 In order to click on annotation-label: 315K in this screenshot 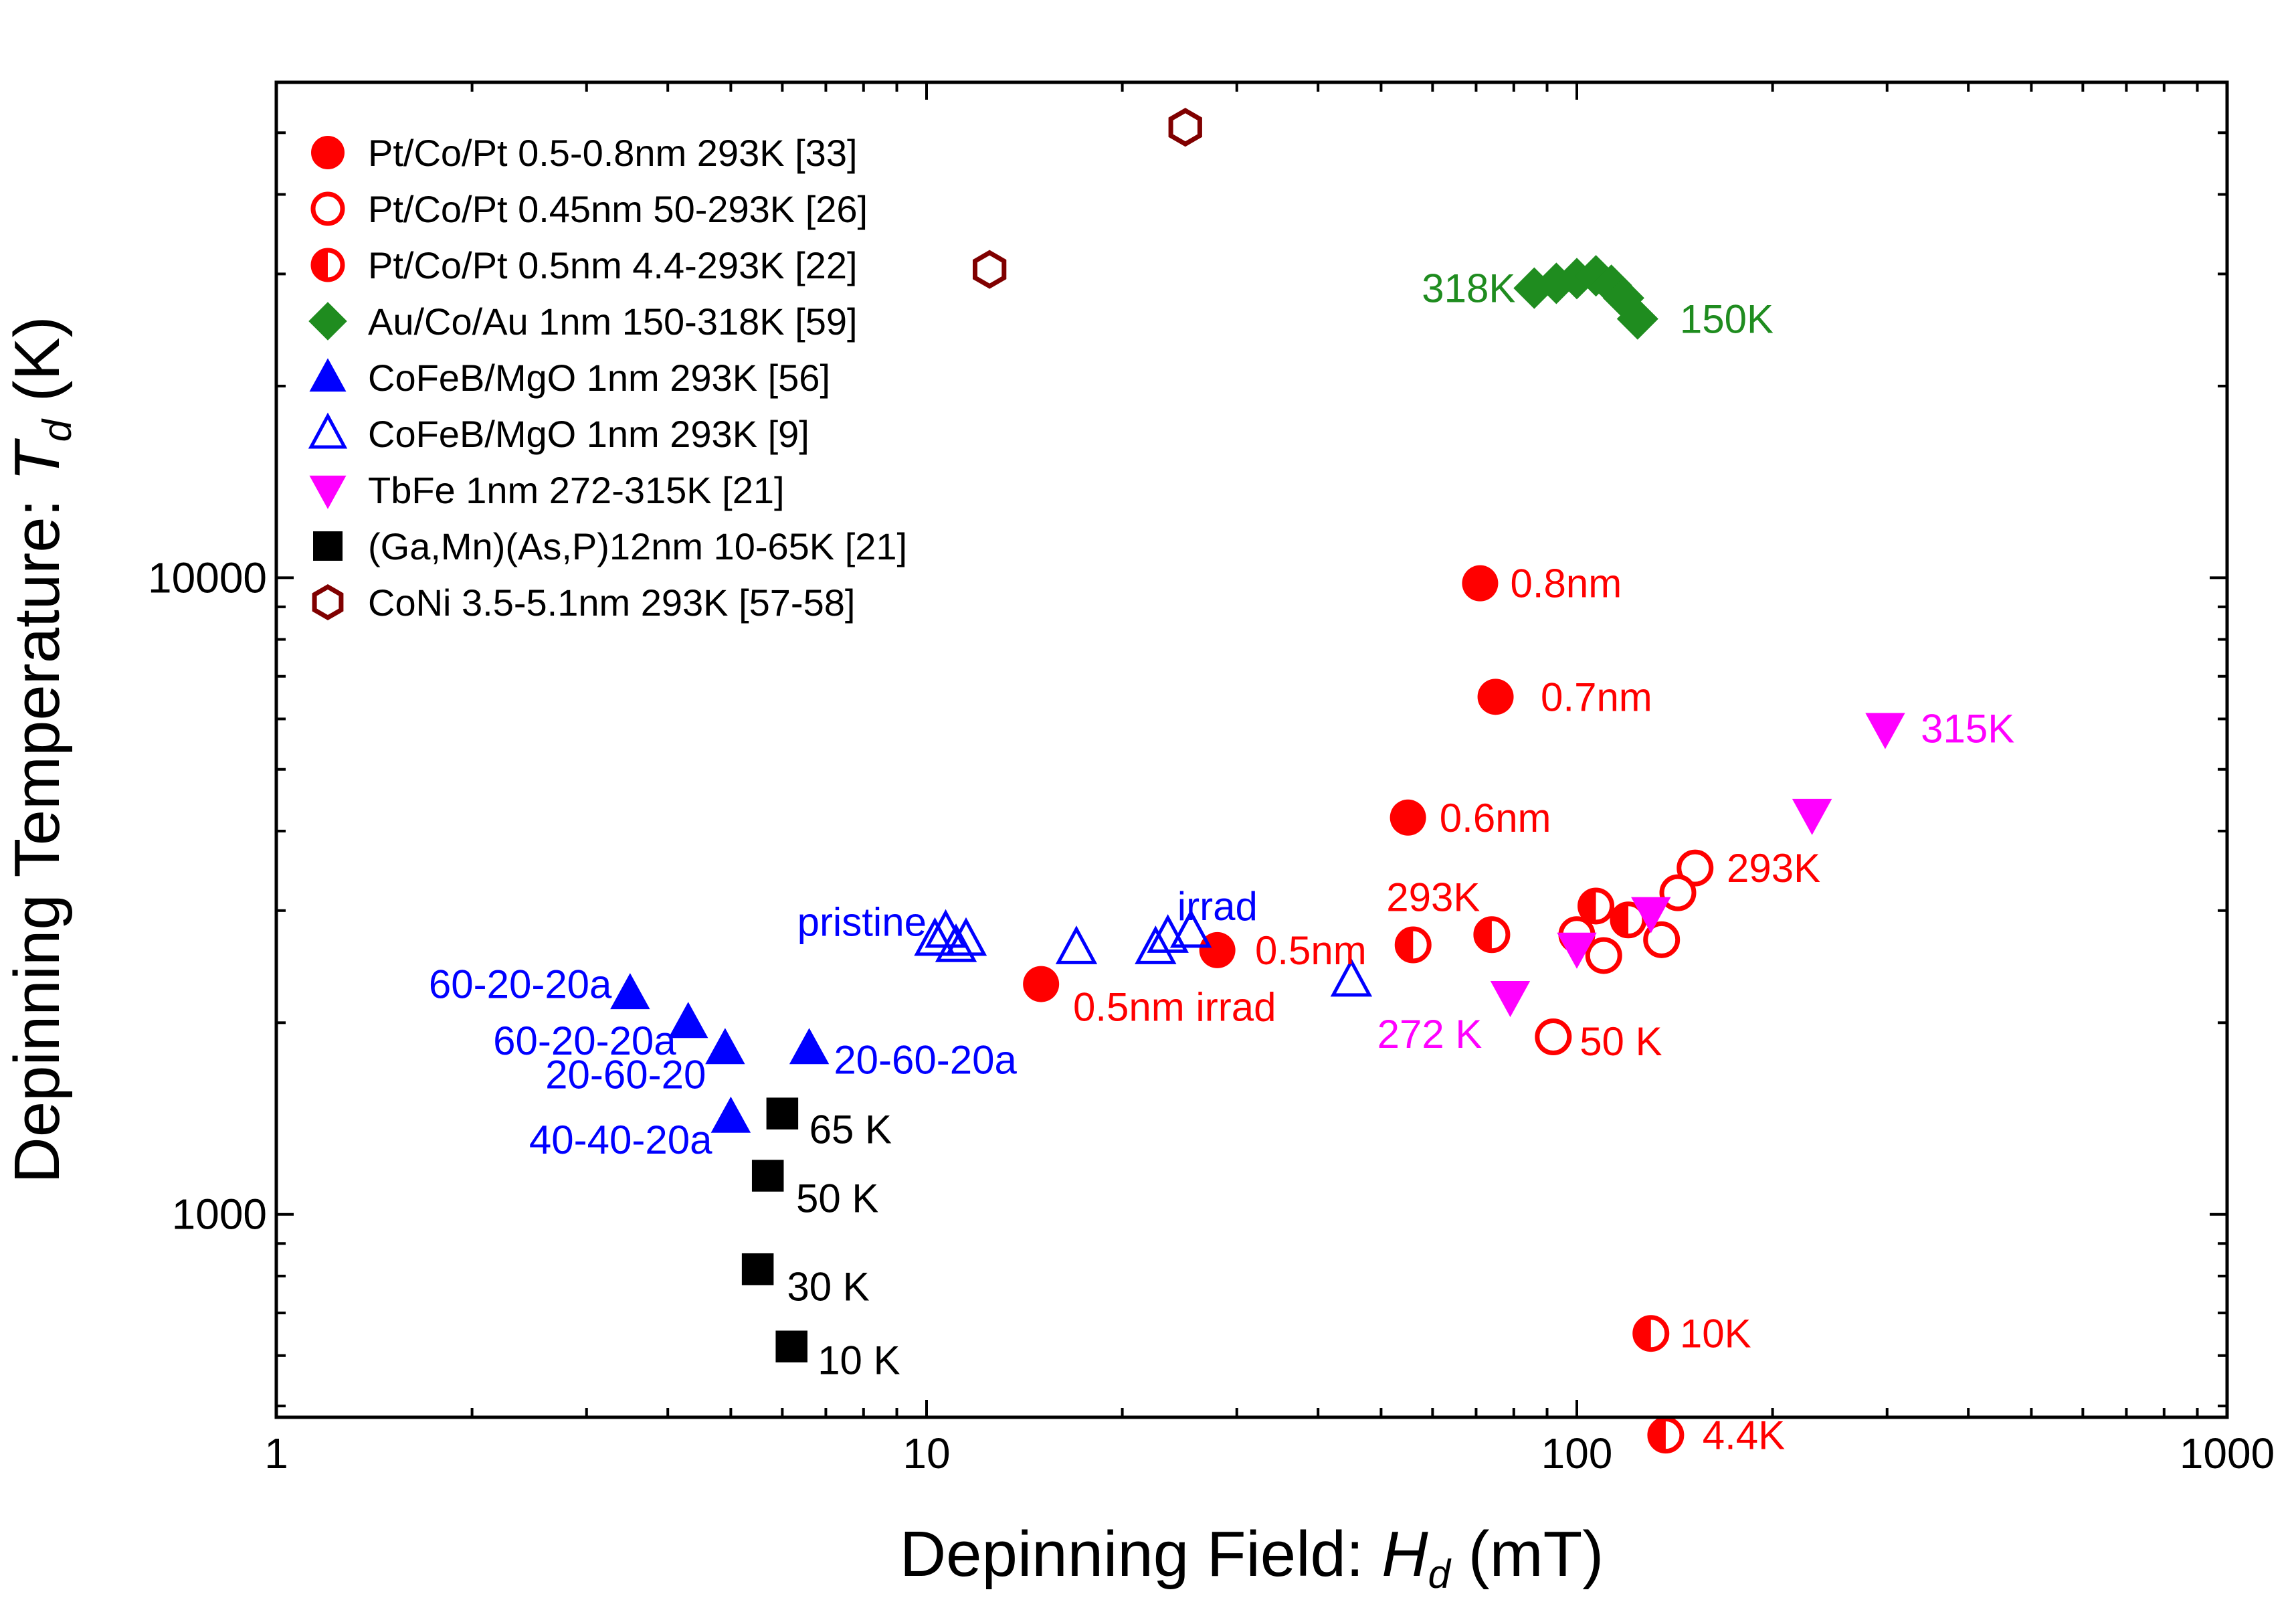, I will do `click(1967, 728)`.